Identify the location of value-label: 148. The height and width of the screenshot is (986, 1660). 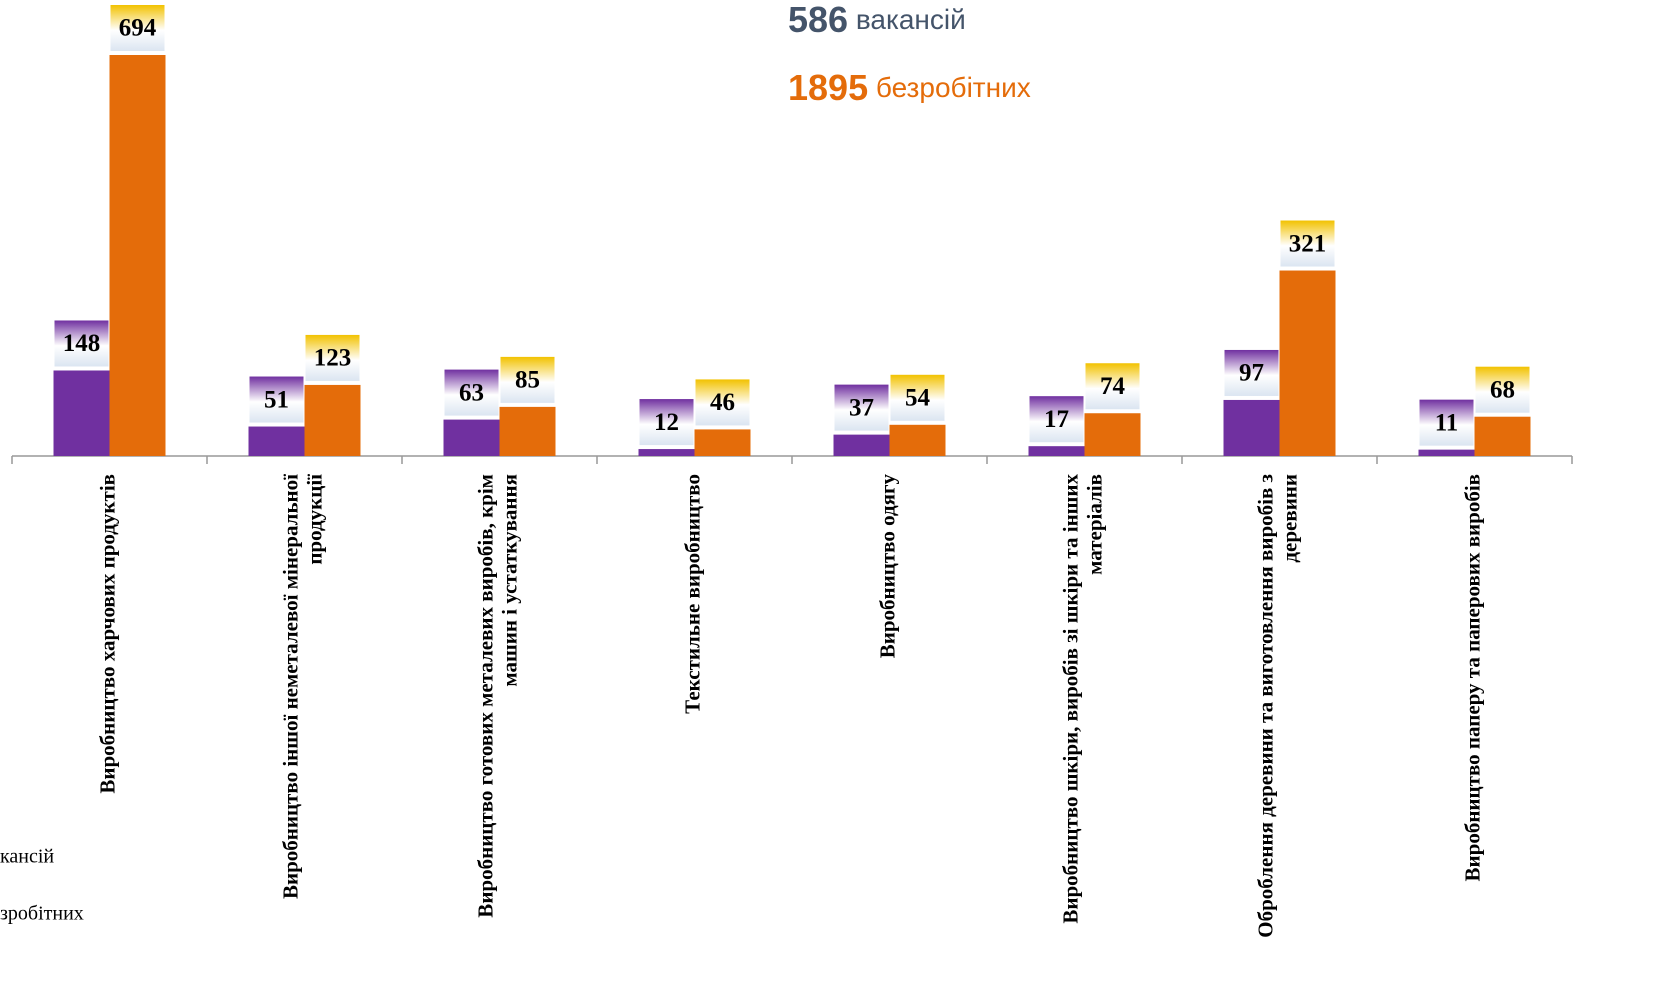
(82, 343).